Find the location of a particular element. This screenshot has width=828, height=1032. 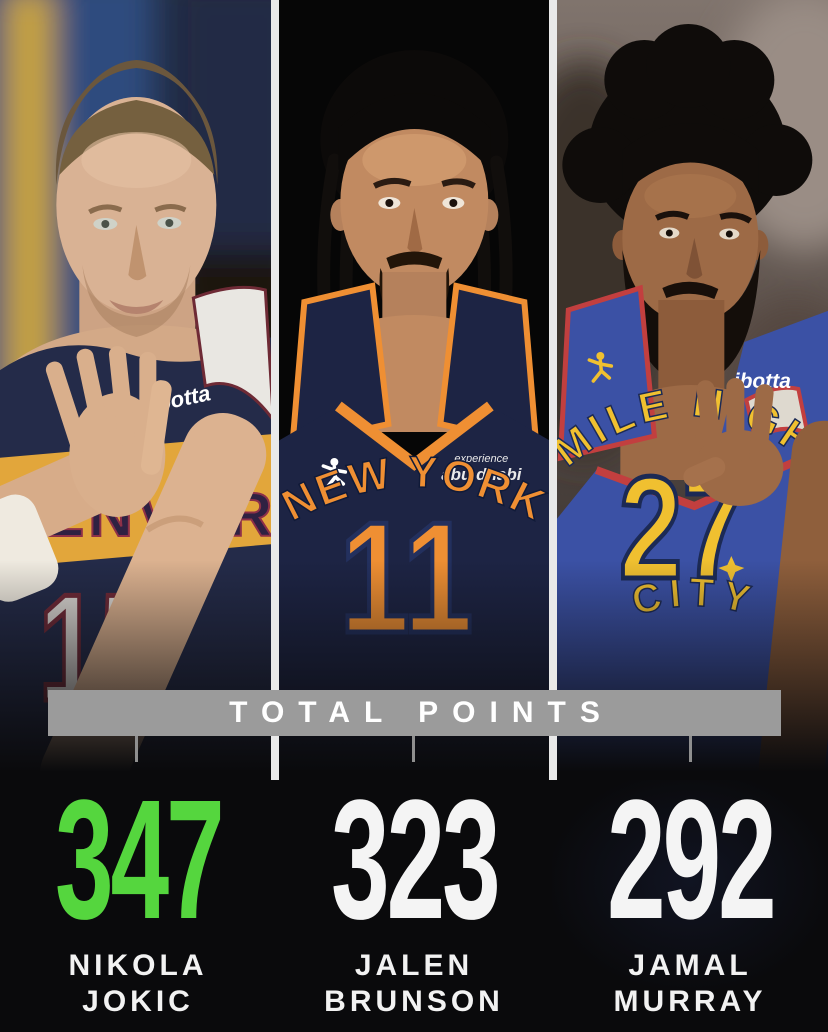

tick-jokic is located at coordinates (136, 749).